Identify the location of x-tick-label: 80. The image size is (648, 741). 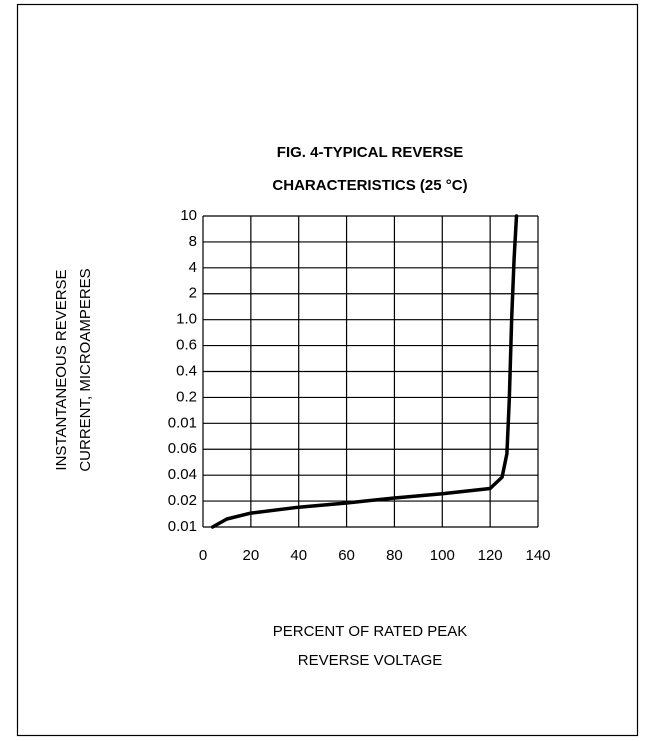
(394, 555).